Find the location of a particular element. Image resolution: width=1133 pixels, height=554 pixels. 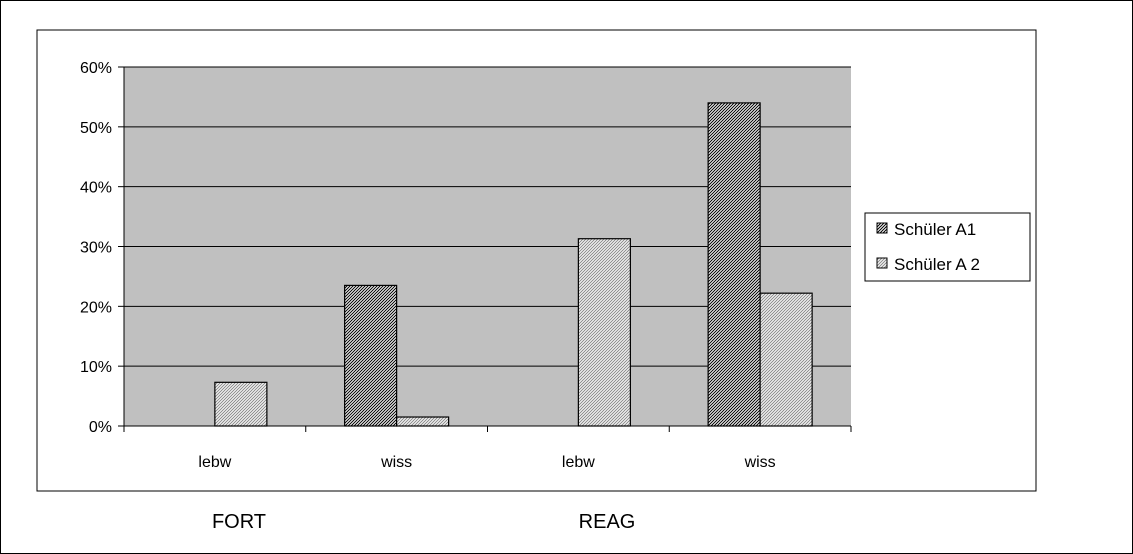

y-tick-label: 50% is located at coordinates (96, 128).